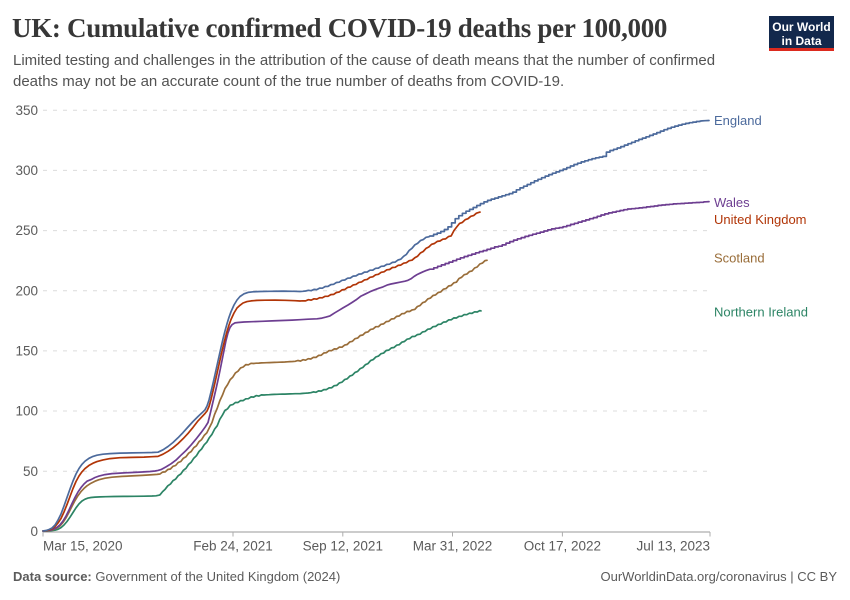 The width and height of the screenshot is (850, 600). I want to click on svg-text: 150, so click(26, 351).